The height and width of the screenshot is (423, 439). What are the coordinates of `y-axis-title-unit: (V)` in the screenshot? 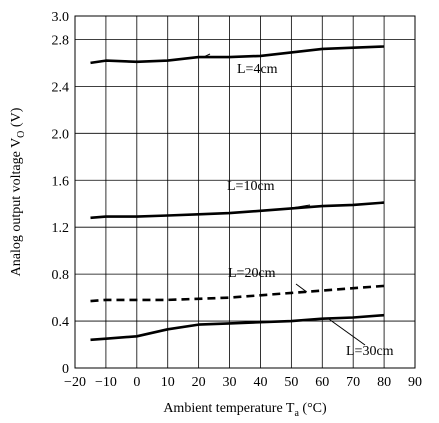 It's located at (16, 118).